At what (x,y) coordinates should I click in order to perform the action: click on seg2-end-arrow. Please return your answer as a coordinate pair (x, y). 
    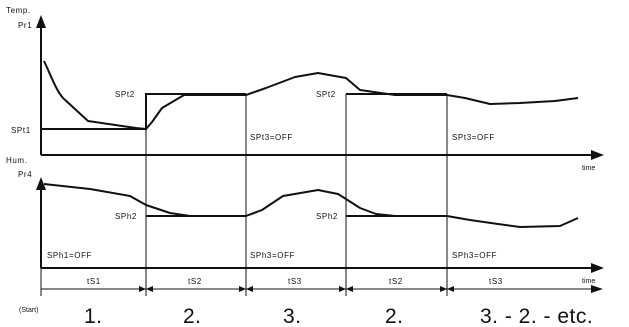
    Looking at the image, I should click on (242, 289).